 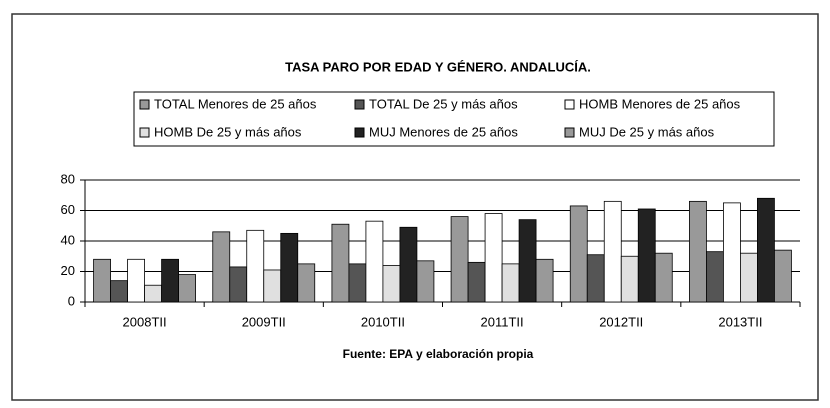 I want to click on x-tick-label: 2008TII, so click(x=145, y=321).